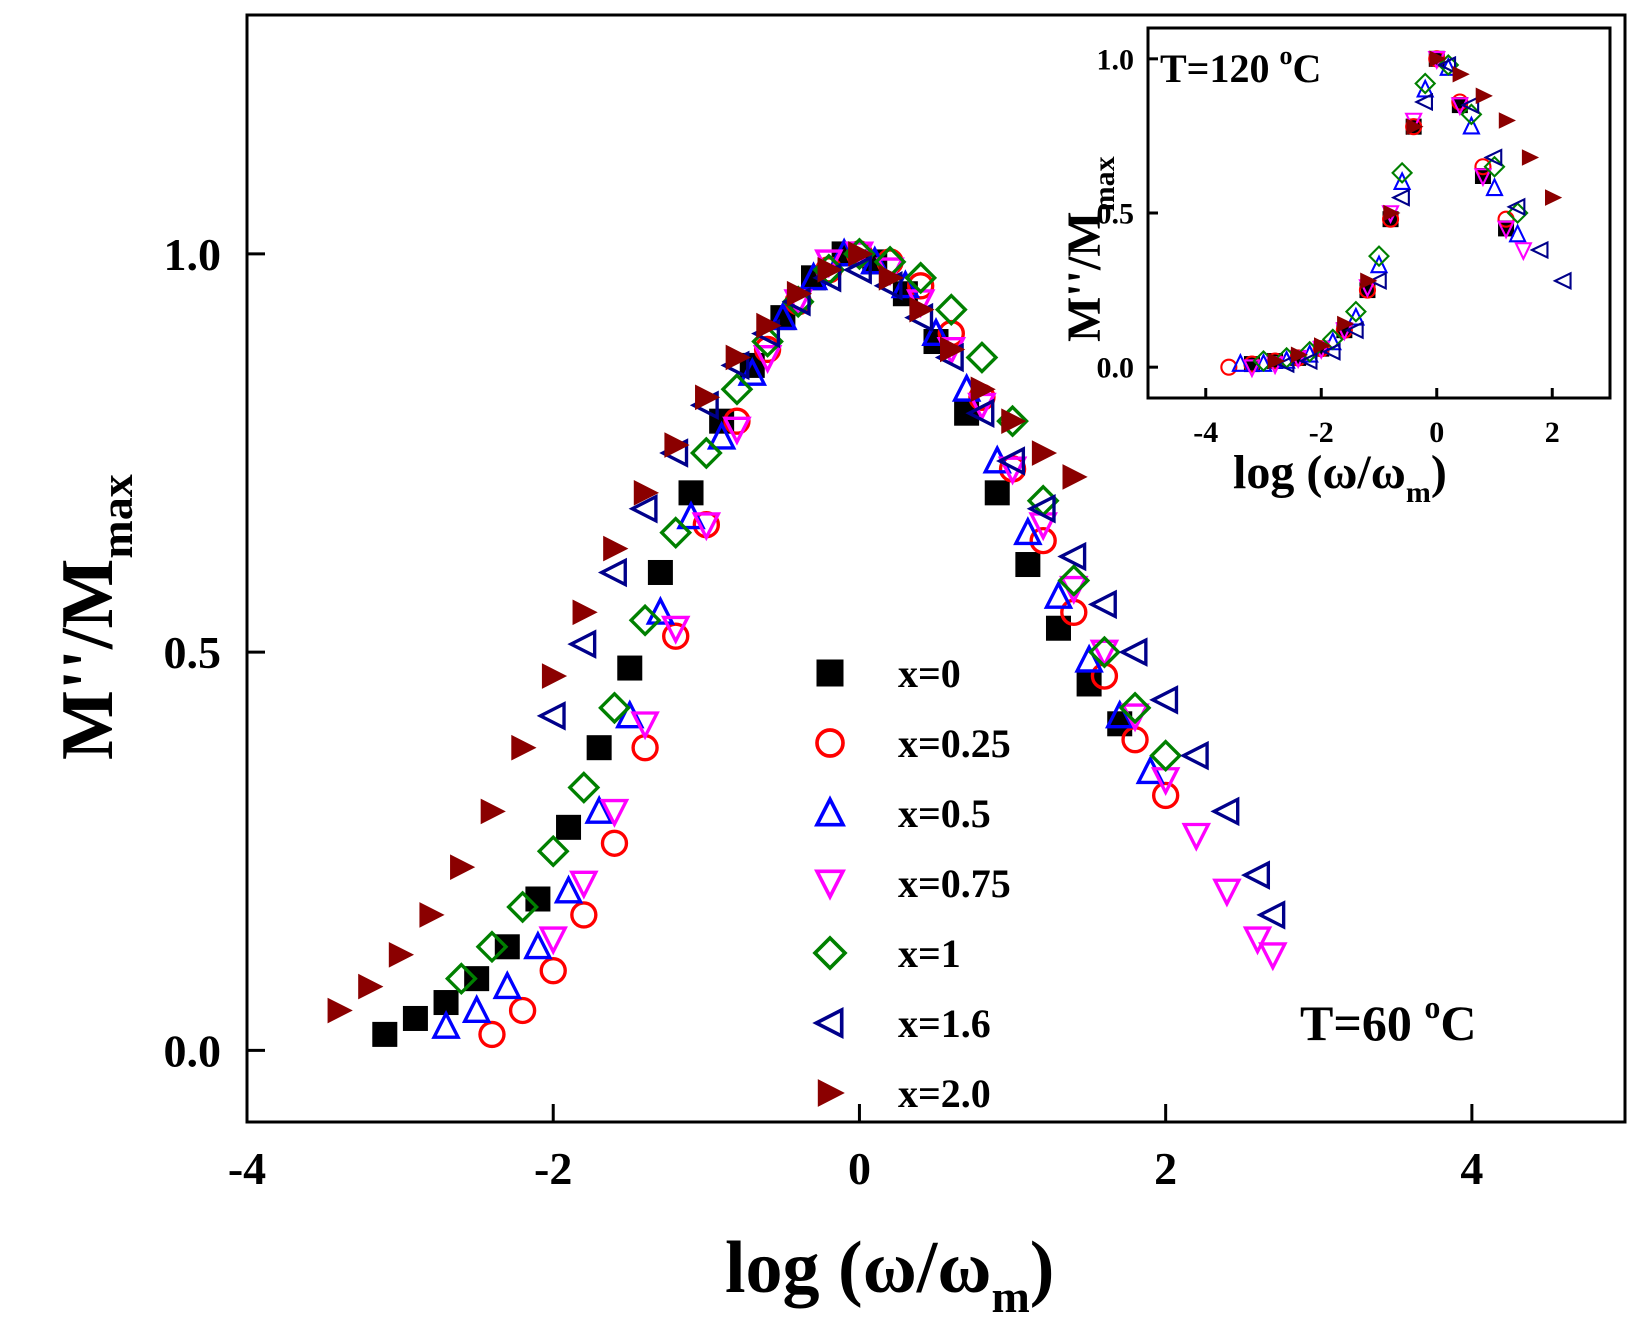 Image resolution: width=1648 pixels, height=1335 pixels. Describe the element at coordinates (193, 1050) in the screenshot. I see `main-y-tick-label: 0.0` at that location.